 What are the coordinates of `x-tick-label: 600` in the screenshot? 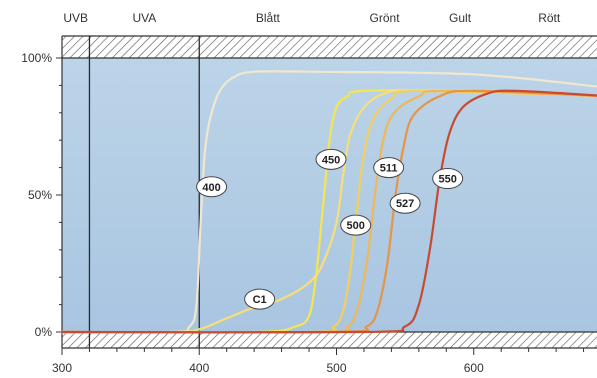 It's located at (474, 368).